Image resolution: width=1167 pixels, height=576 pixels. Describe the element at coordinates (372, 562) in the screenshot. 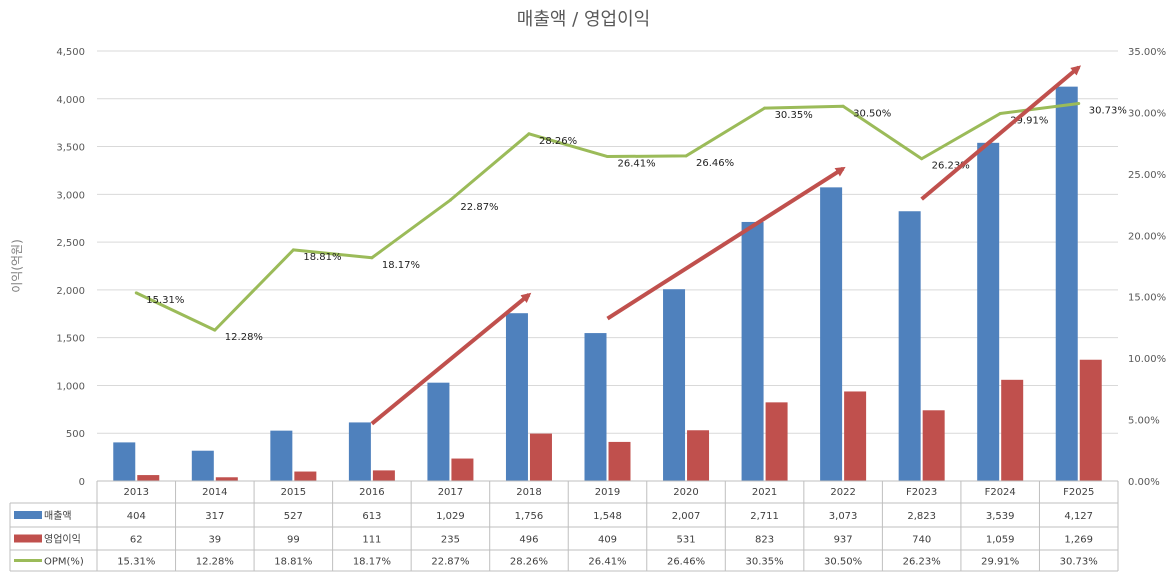

I see `table-cell: 18.17%` at that location.